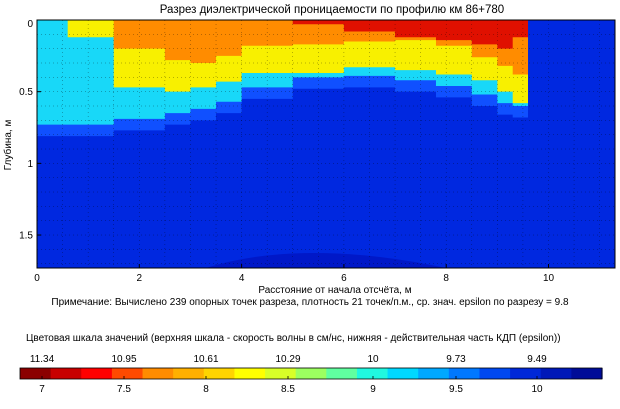 This screenshot has width=620, height=409. What do you see at coordinates (373, 359) in the screenshot?
I see `colorbar-top-label: 10` at bounding box center [373, 359].